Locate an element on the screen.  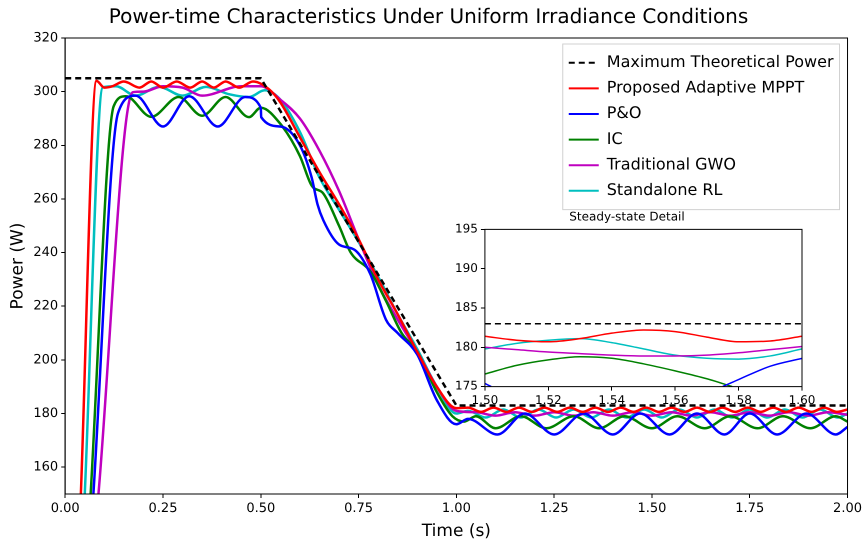
legend-label: Standalone RL is located at coordinates (664, 189).